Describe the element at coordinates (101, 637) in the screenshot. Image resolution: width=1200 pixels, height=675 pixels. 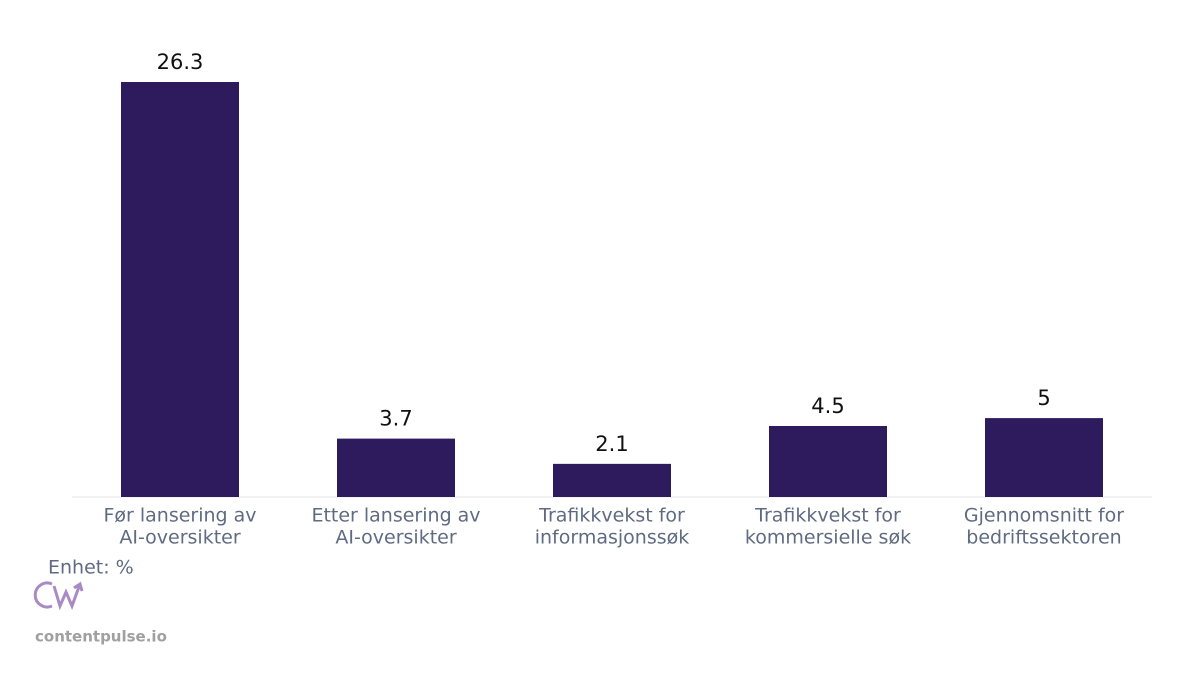
I see `watermark: contentpulse.io` at that location.